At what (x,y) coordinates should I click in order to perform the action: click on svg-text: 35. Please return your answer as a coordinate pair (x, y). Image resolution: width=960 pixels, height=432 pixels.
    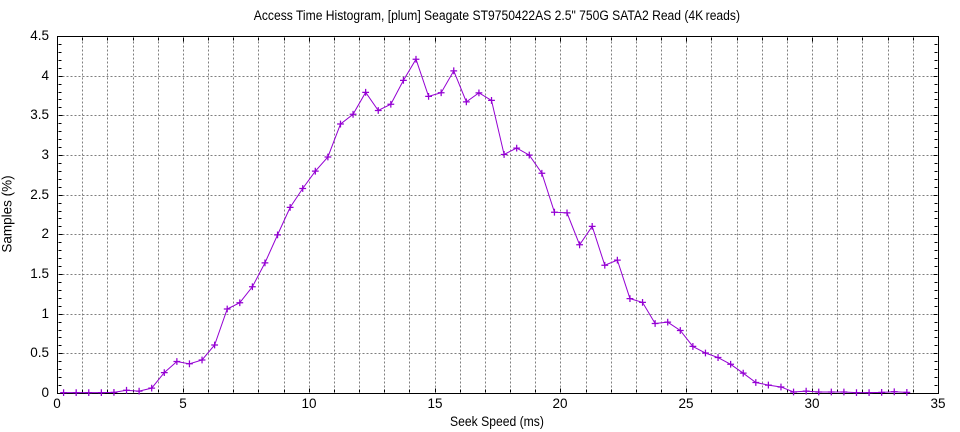
    Looking at the image, I should click on (937, 403).